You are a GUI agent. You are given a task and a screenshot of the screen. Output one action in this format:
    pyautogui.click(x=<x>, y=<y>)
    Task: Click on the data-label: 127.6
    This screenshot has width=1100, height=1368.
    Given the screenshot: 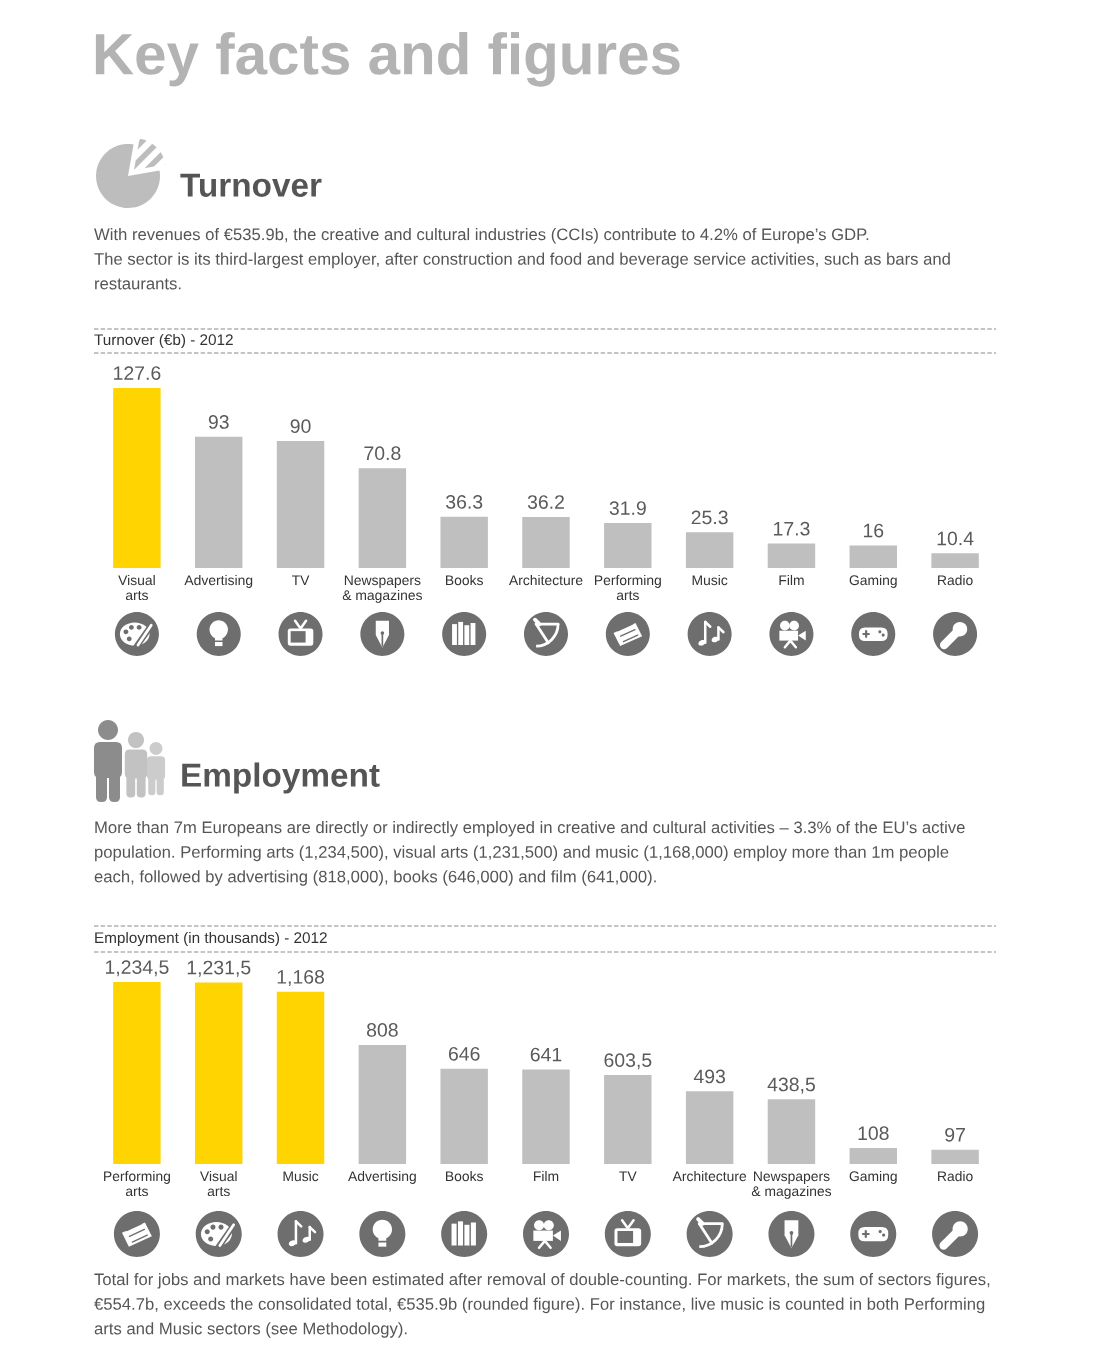 What is the action you would take?
    pyautogui.click(x=137, y=373)
    